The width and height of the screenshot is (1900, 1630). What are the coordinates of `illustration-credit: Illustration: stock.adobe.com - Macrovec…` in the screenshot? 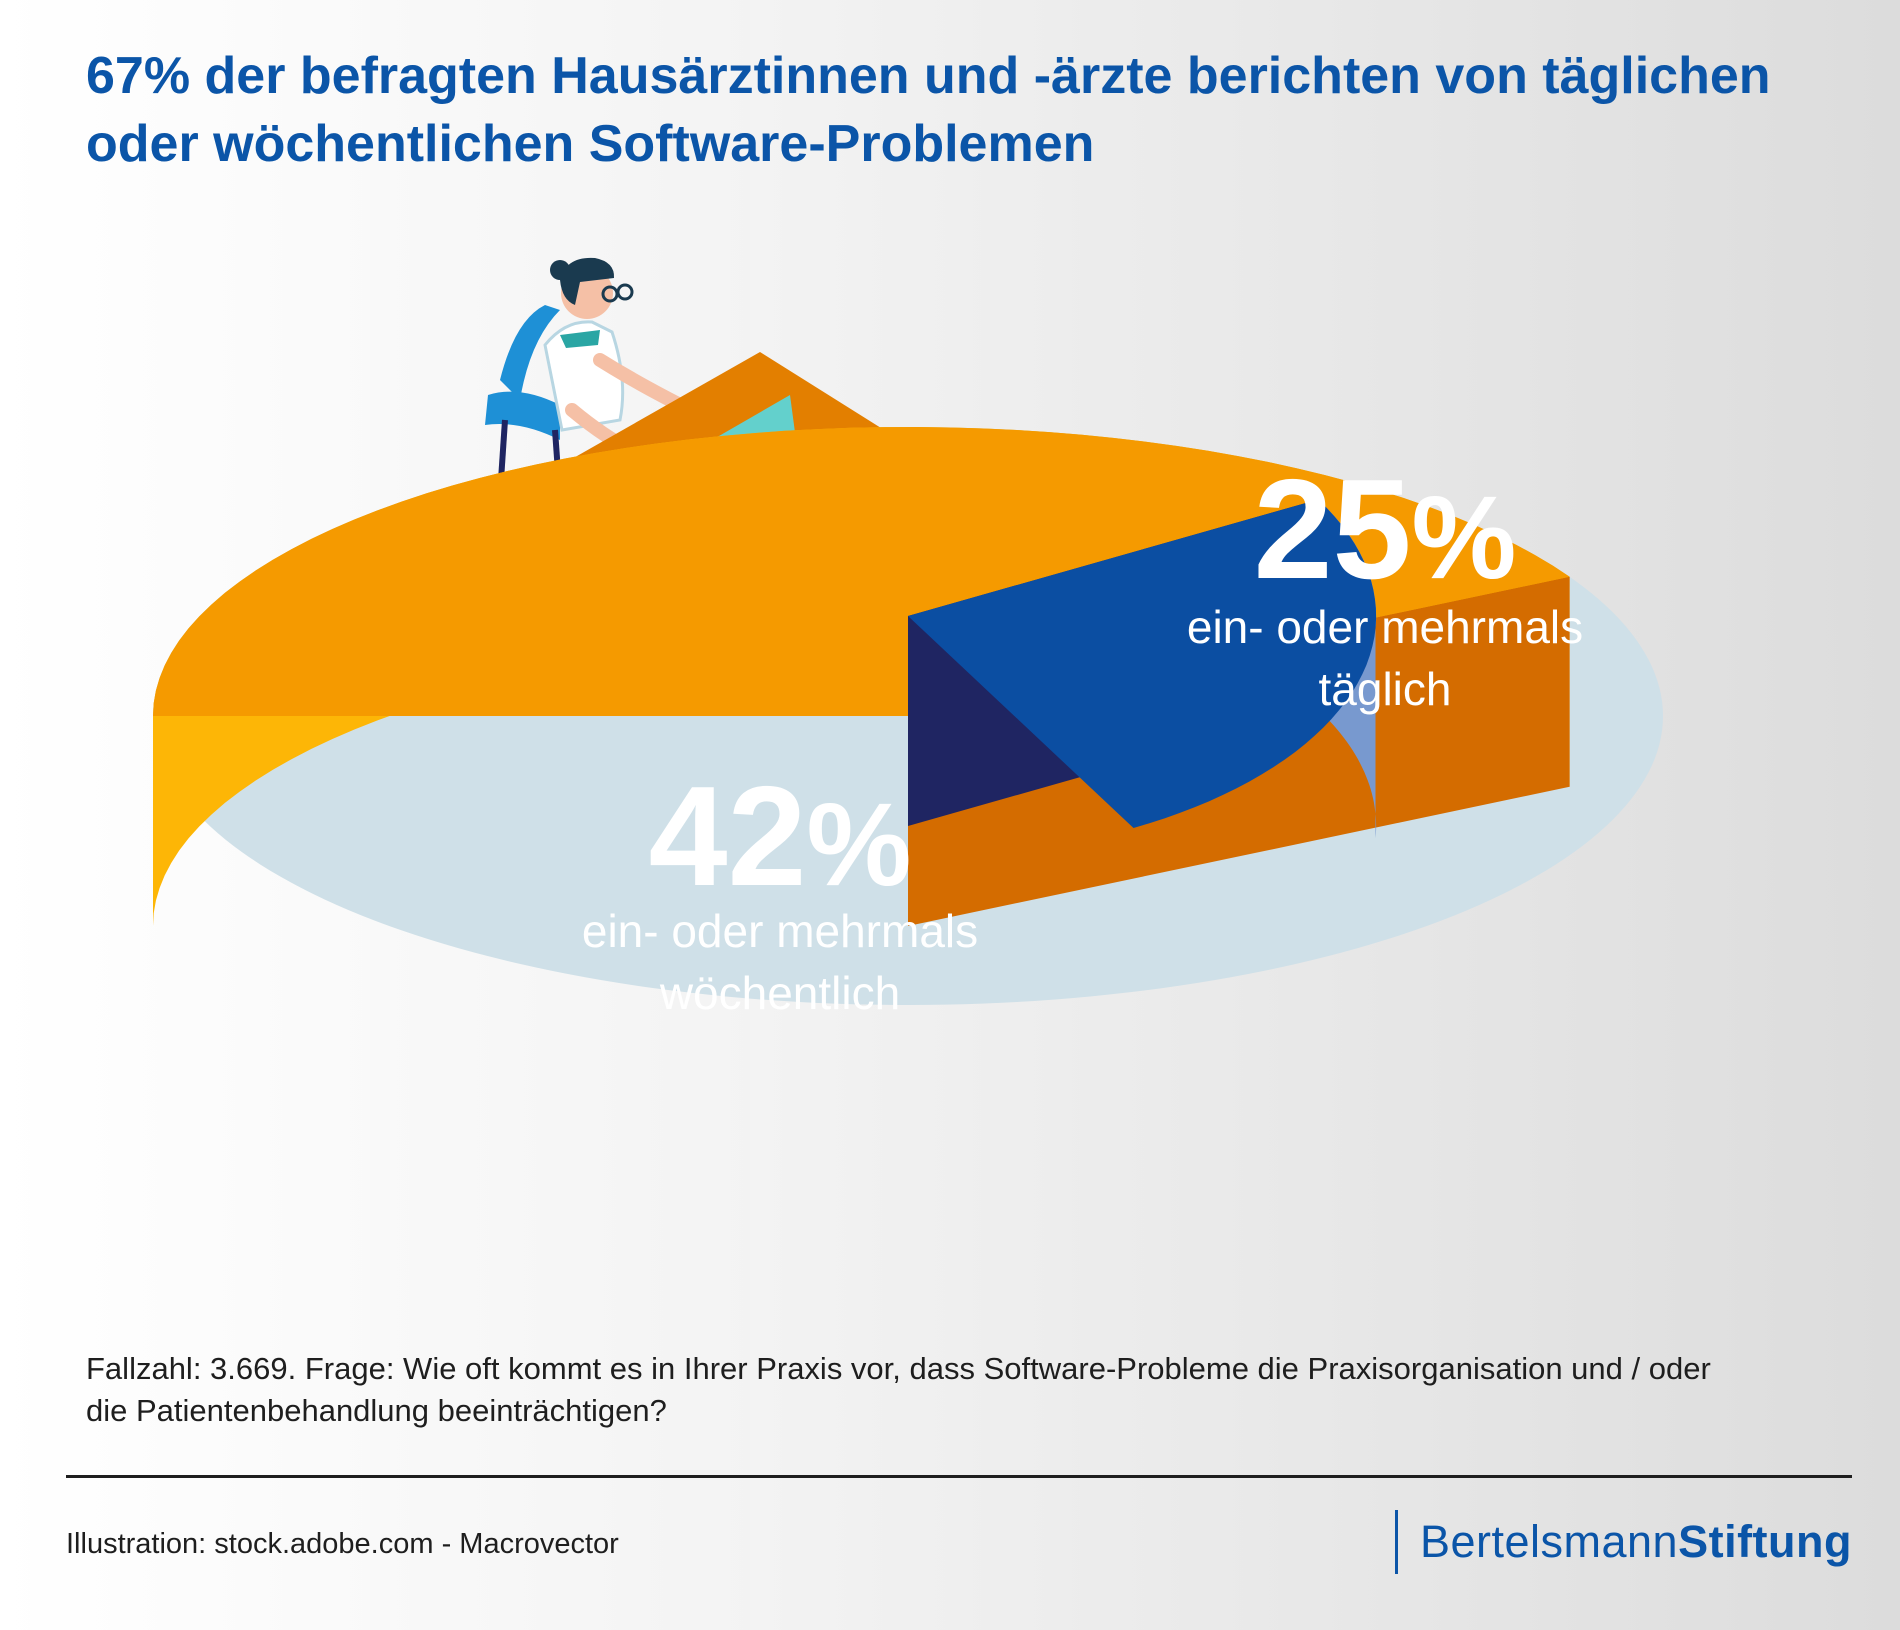 It's located at (342, 1544).